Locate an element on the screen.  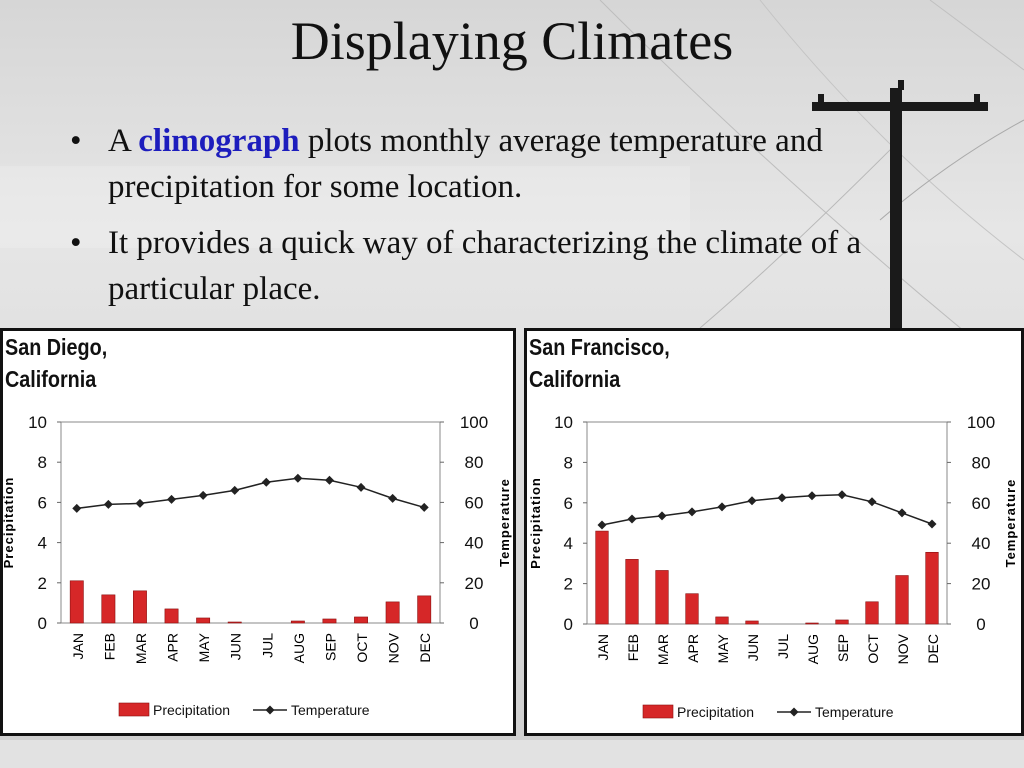
legend-temperature-label: Temperature is located at coordinates (330, 710).